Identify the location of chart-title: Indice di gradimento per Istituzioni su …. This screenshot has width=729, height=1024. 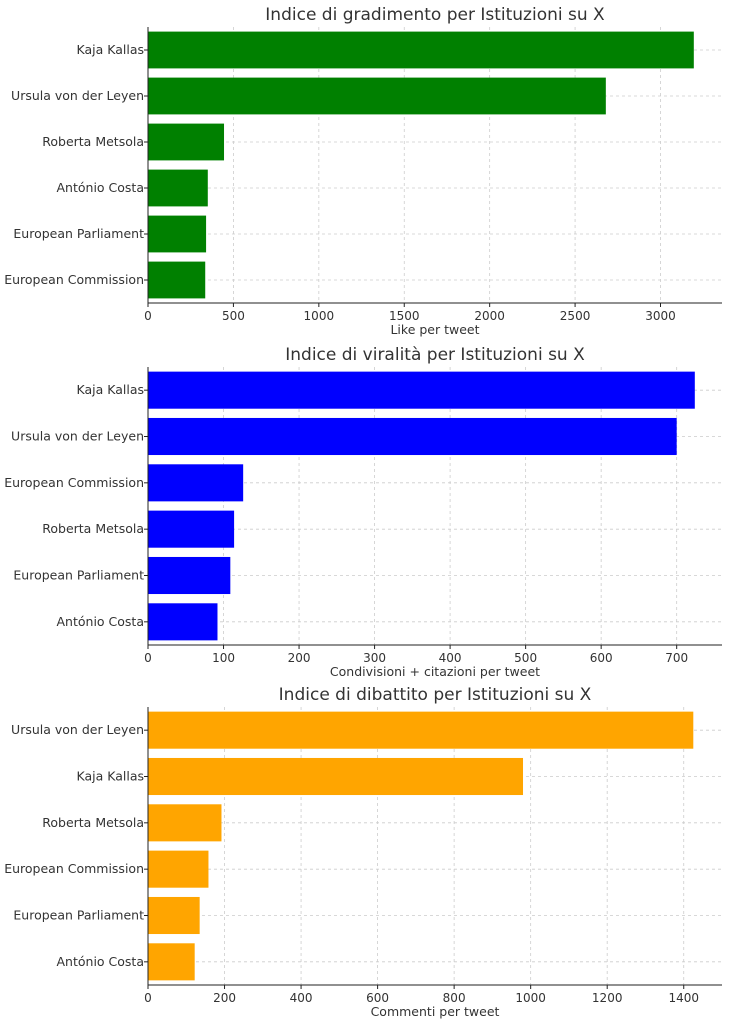
(435, 15).